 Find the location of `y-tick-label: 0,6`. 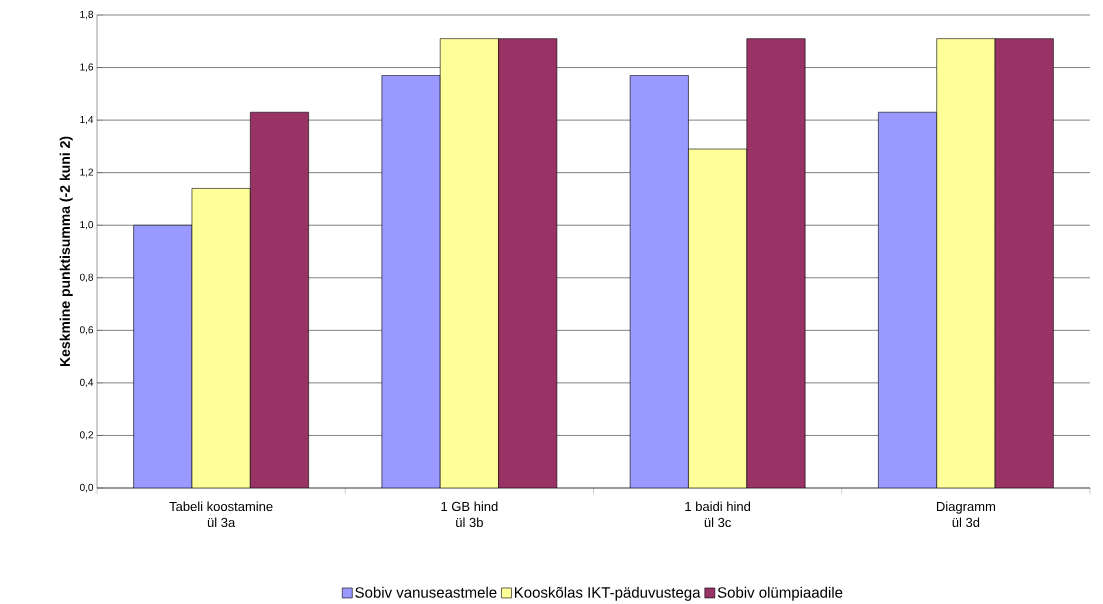

y-tick-label: 0,6 is located at coordinates (86, 330).